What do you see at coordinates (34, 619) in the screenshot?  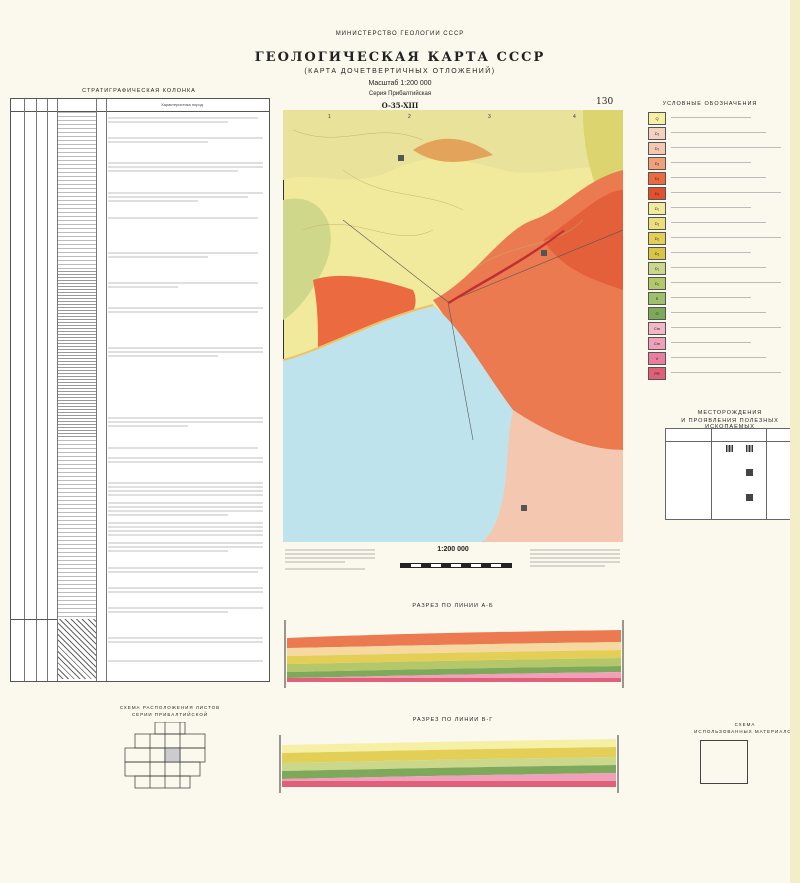 I see `row-divider` at bounding box center [34, 619].